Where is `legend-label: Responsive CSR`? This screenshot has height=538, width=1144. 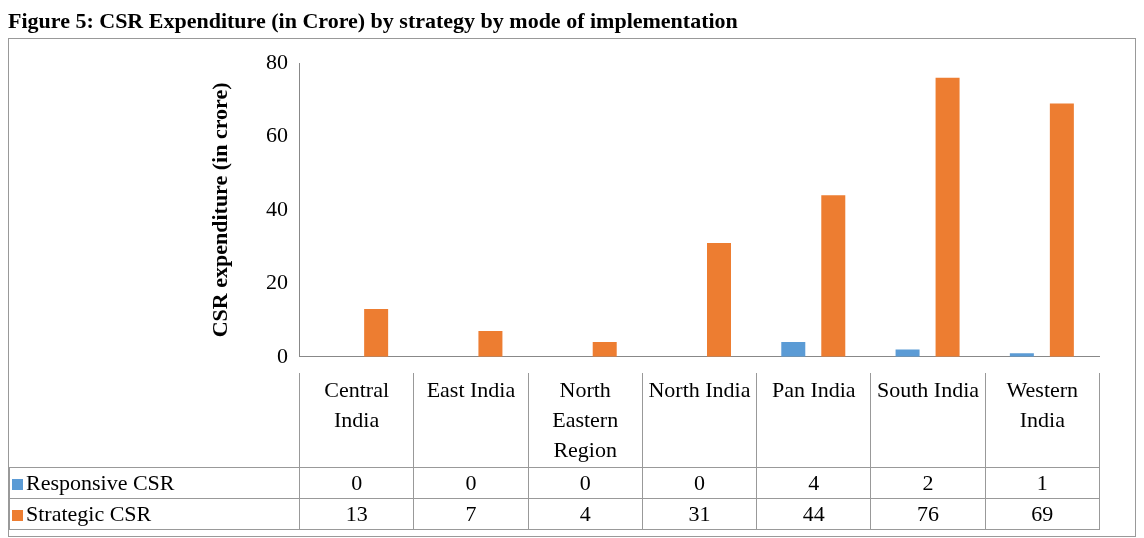 legend-label: Responsive CSR is located at coordinates (154, 483).